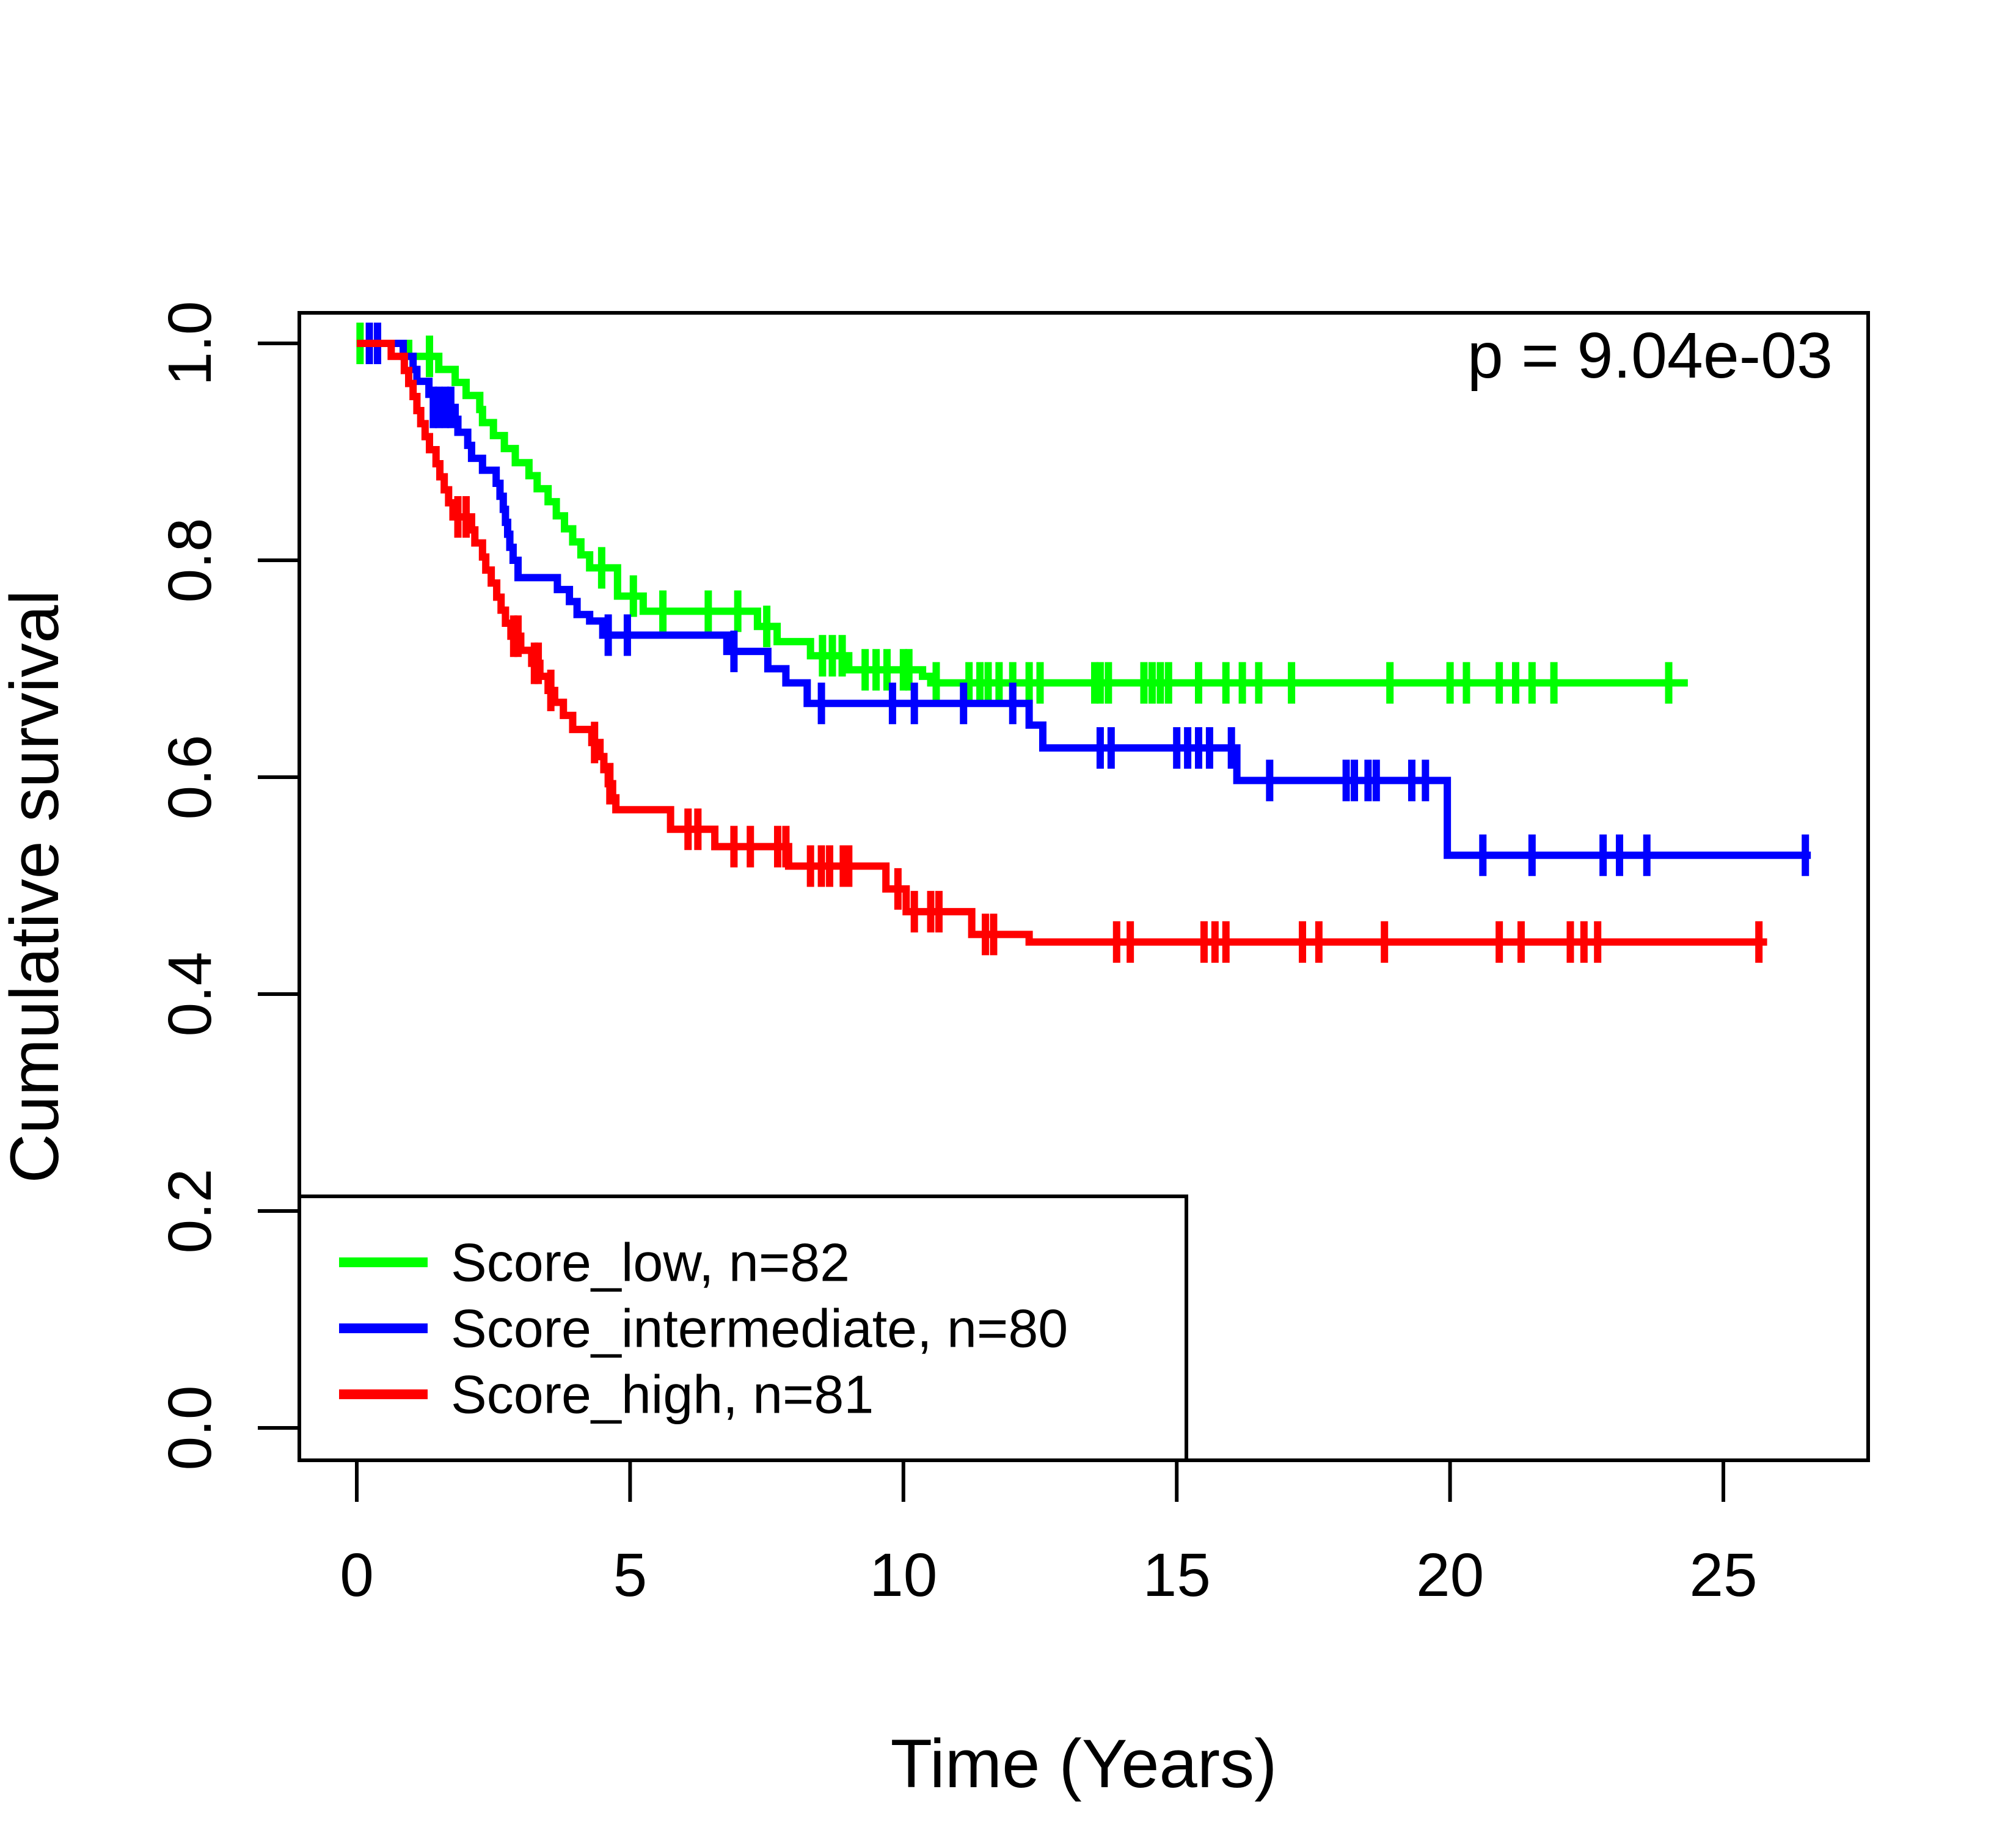  What do you see at coordinates (1650, 356) in the screenshot?
I see `p-value-label: p = 9.04e-03` at bounding box center [1650, 356].